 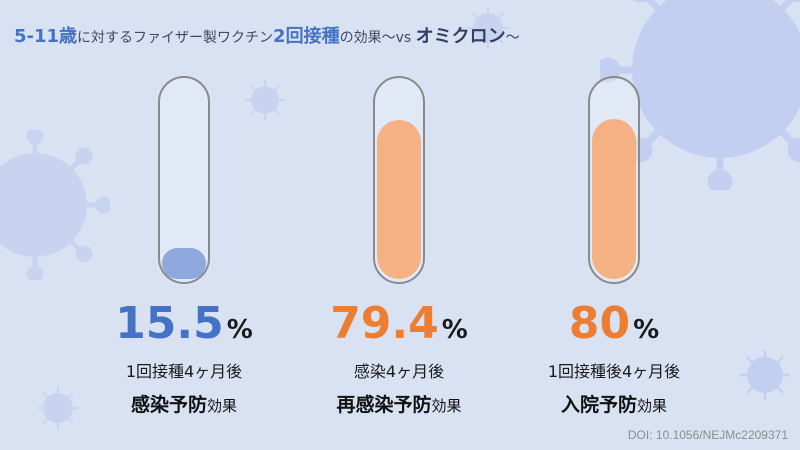 I want to click on effect-label: 入院予防効果, so click(x=614, y=403).